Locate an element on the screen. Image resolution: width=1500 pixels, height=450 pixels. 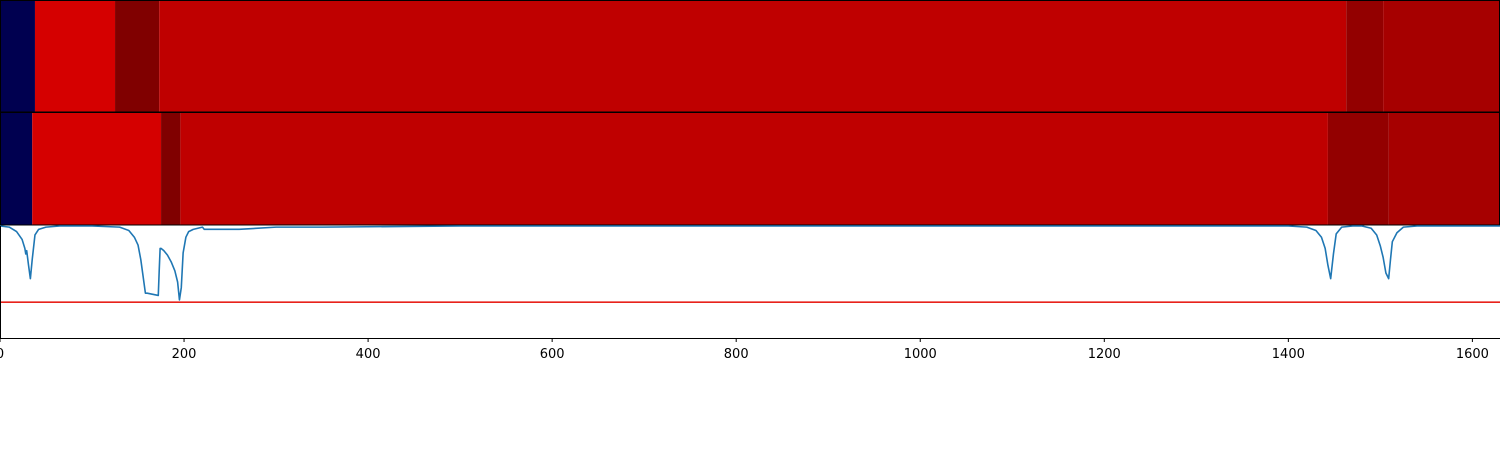
x-tick-label: 400 is located at coordinates (368, 354).